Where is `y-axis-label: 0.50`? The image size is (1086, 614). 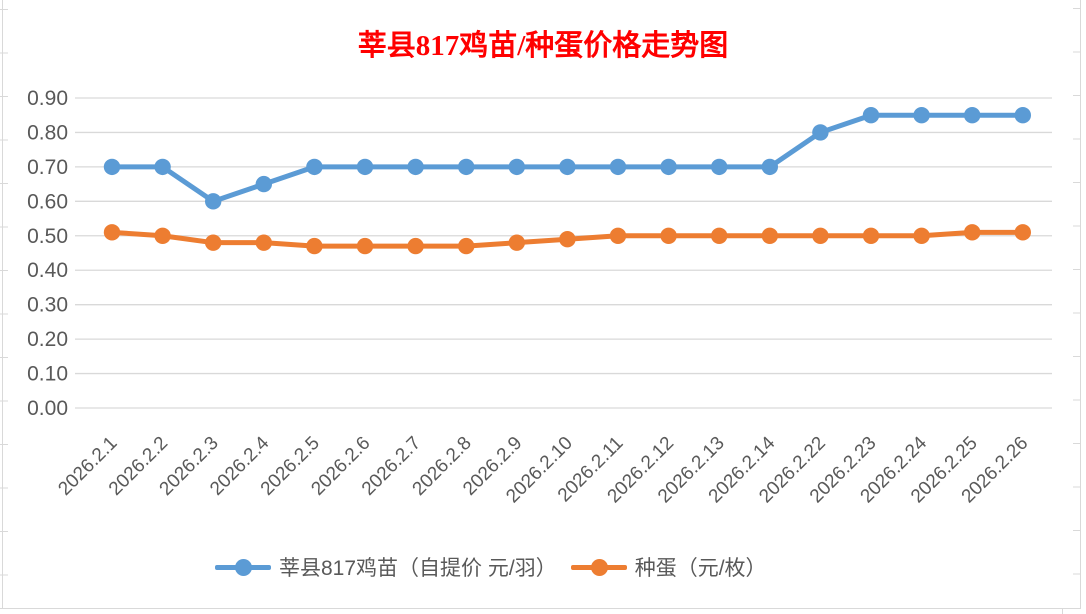 y-axis-label: 0.50 is located at coordinates (47, 236).